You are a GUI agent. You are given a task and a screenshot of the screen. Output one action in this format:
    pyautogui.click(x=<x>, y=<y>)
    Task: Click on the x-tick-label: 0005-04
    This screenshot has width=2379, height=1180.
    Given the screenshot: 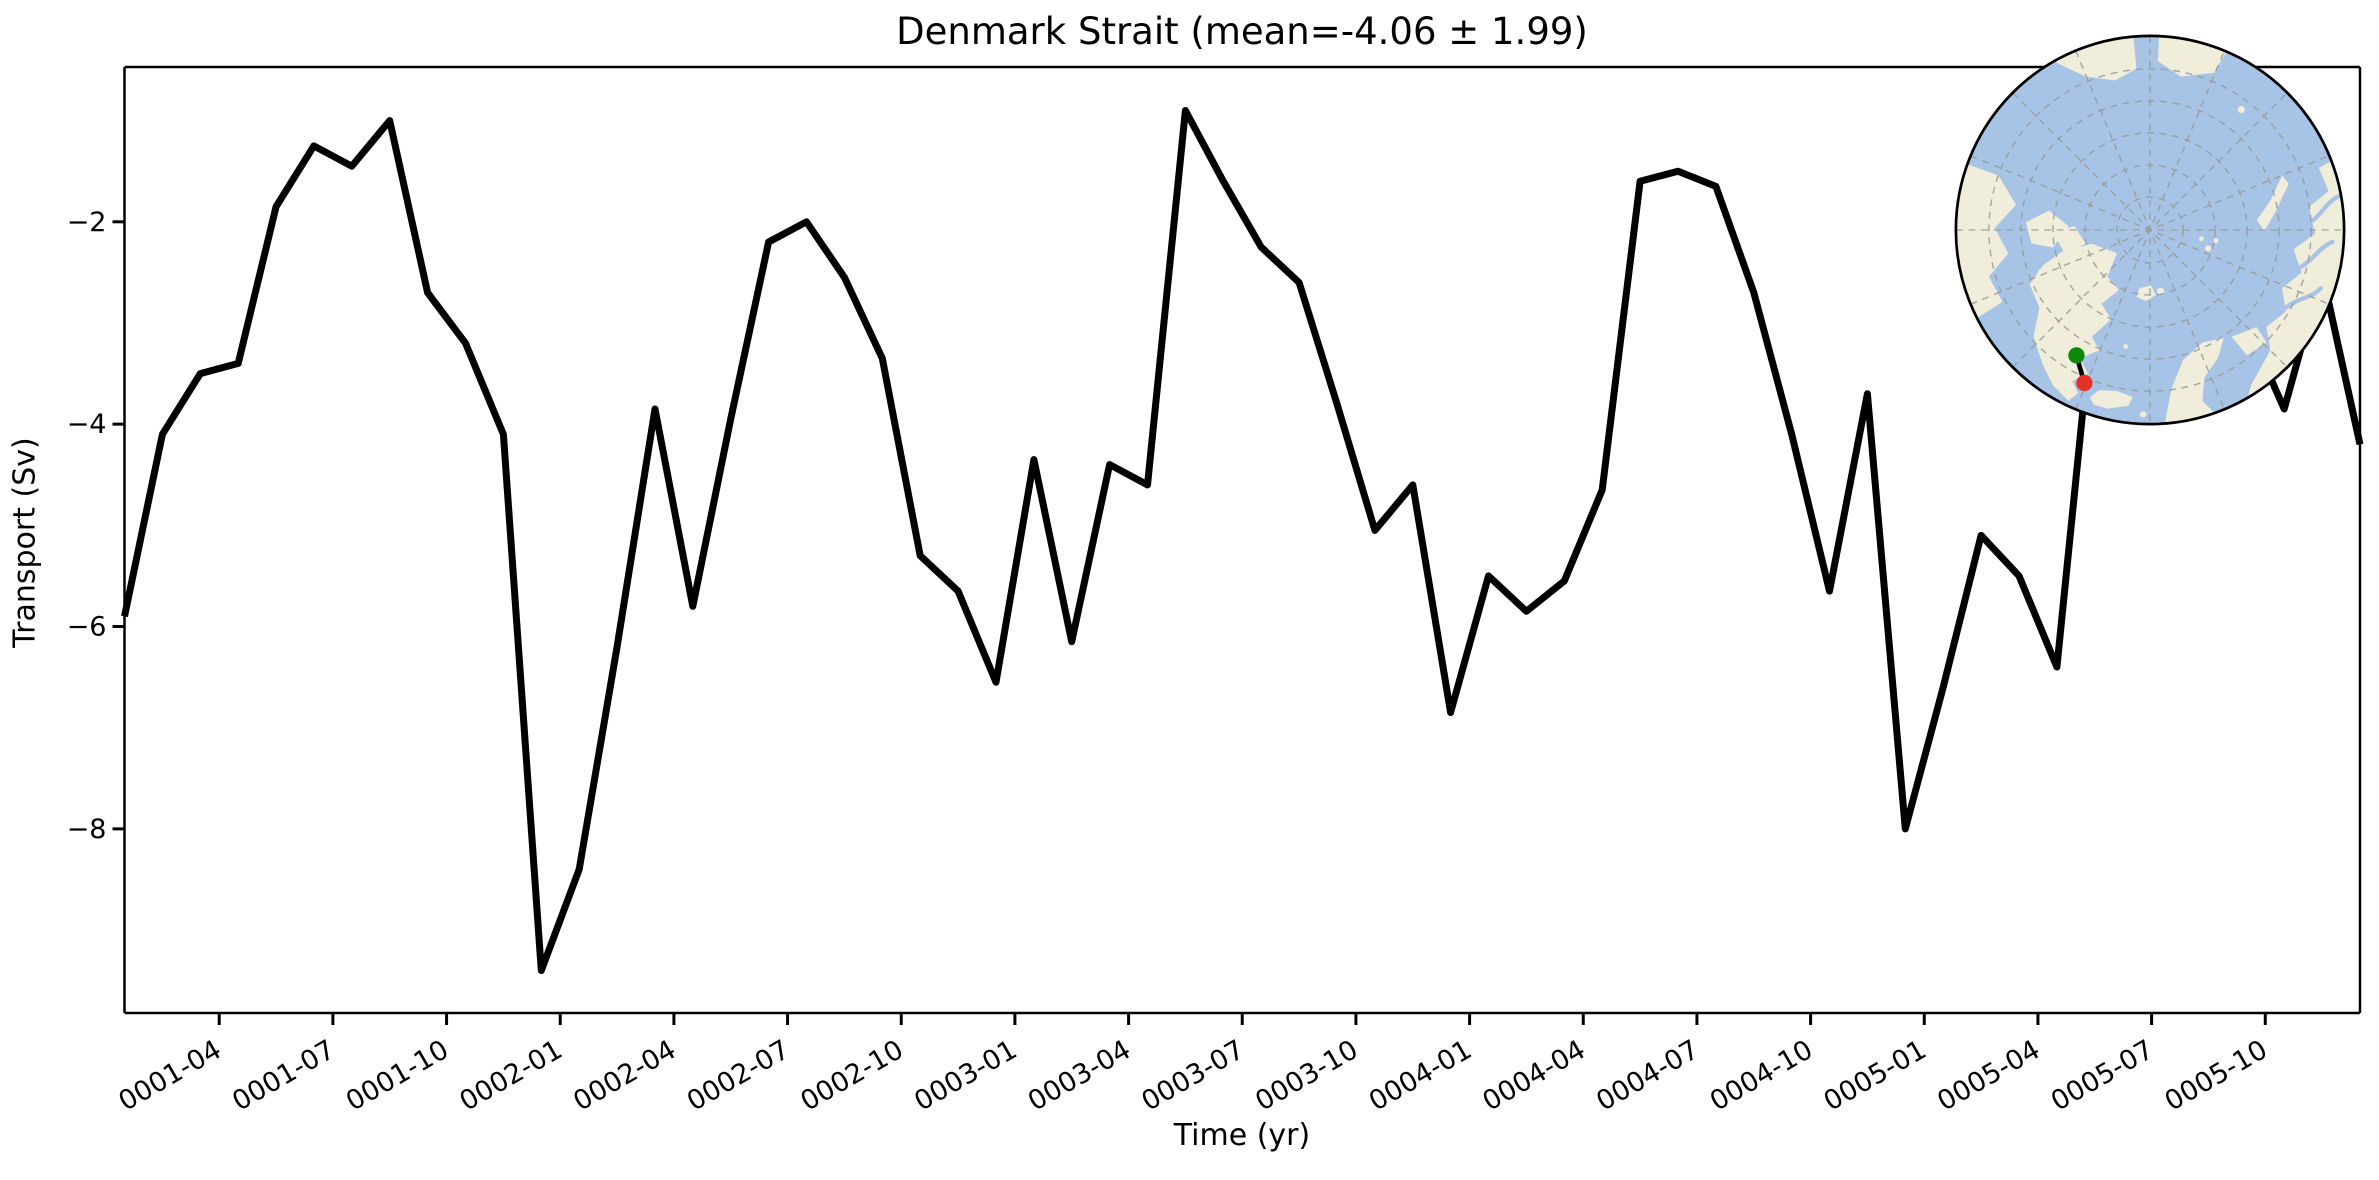 What is the action you would take?
    pyautogui.click(x=1988, y=1075)
    